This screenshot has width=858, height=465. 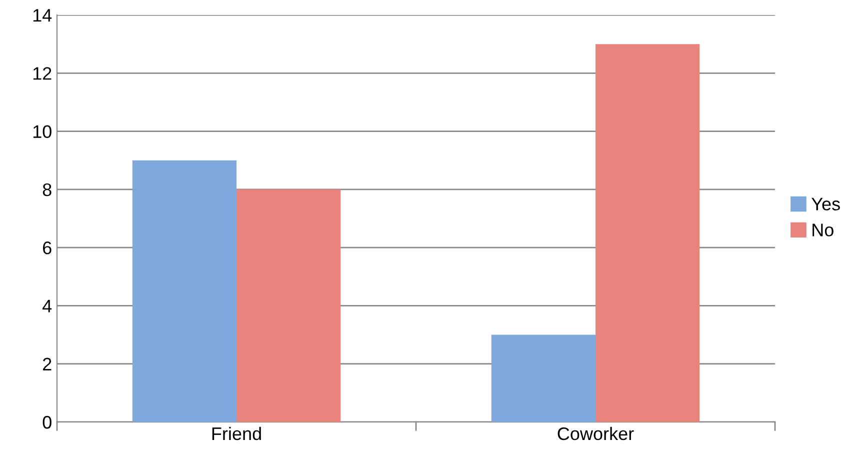 What do you see at coordinates (47, 306) in the screenshot?
I see `y-tick-label: 4` at bounding box center [47, 306].